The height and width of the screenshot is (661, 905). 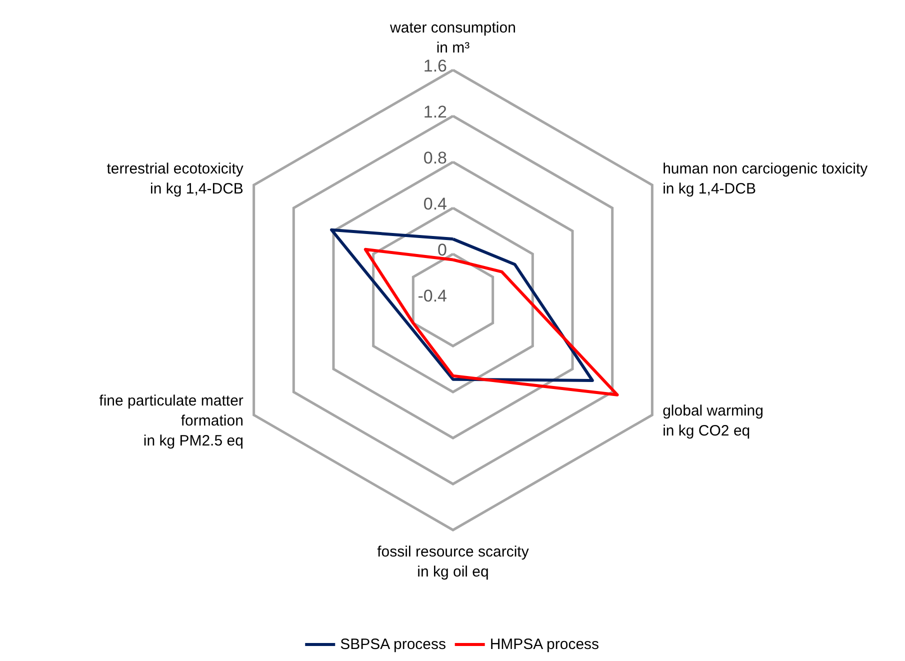 I want to click on y-tick-label: 0.8, so click(x=435, y=158).